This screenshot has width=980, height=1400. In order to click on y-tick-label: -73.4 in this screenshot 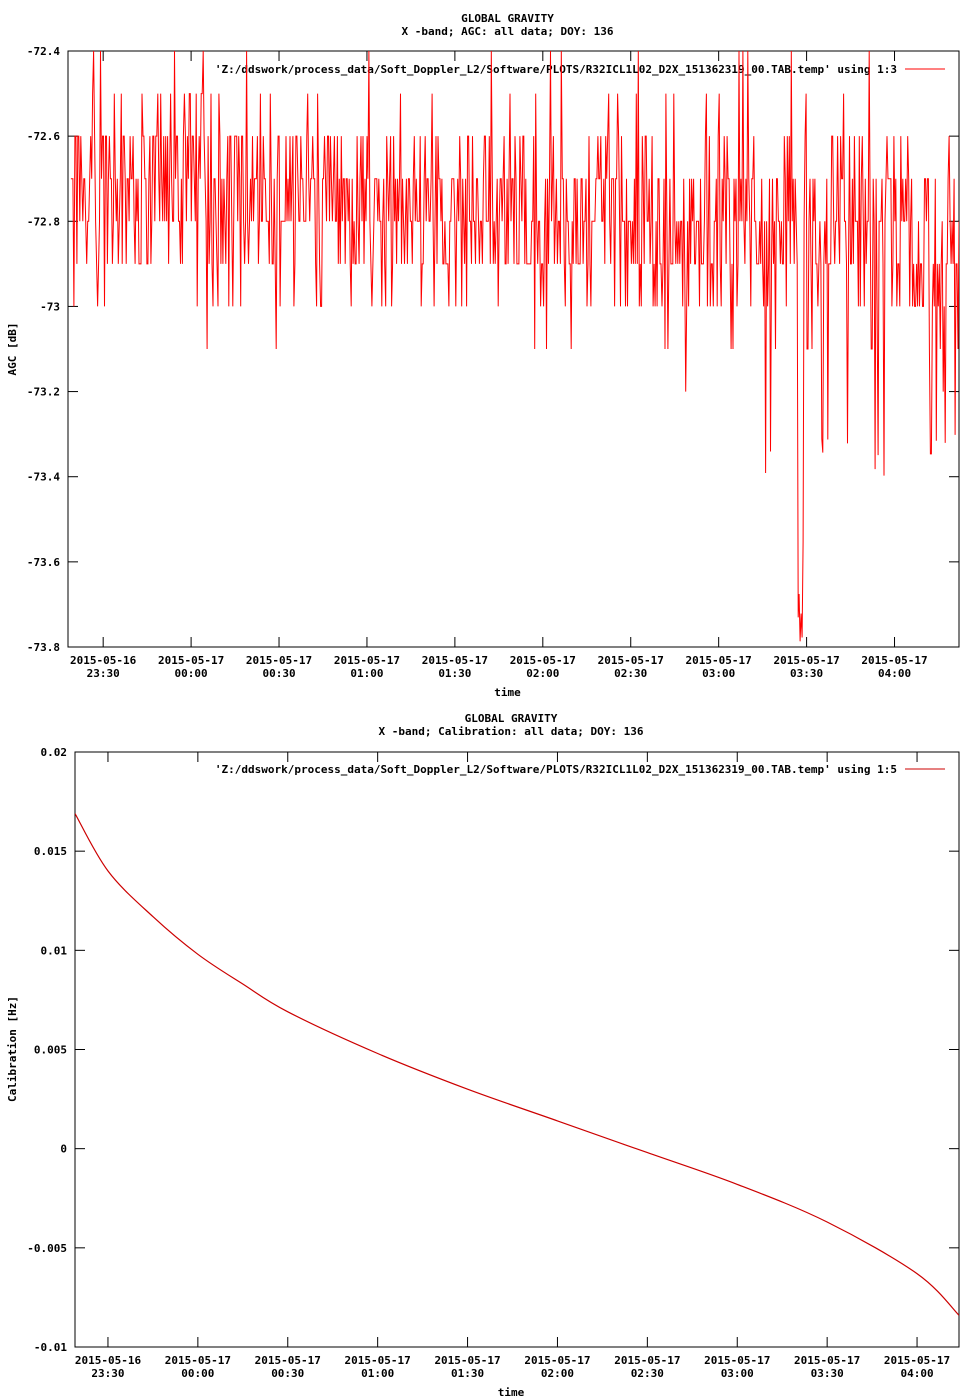, I will do `click(43, 477)`.